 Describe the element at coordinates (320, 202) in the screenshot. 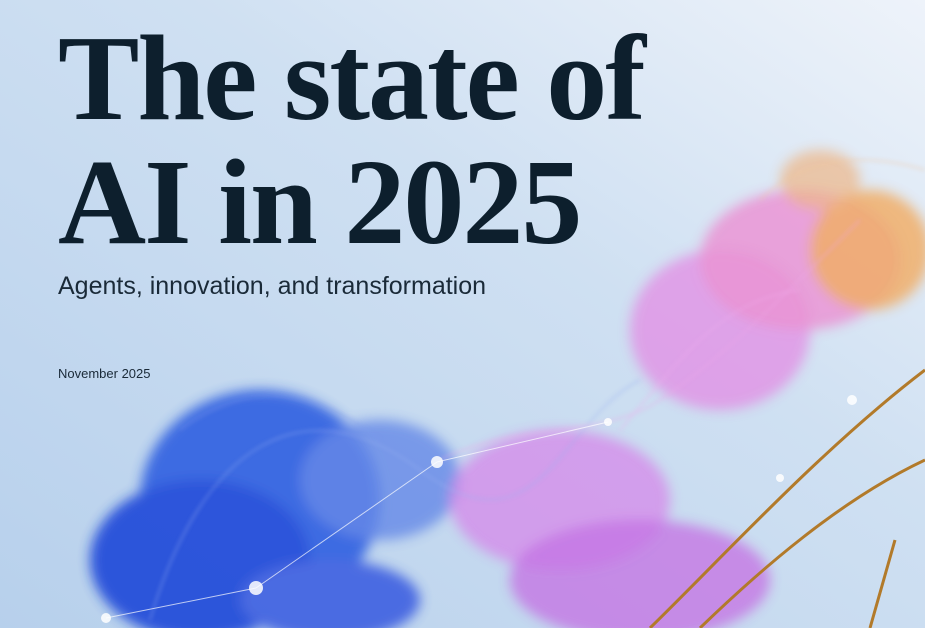

I see `title-line: AI in 2025` at that location.